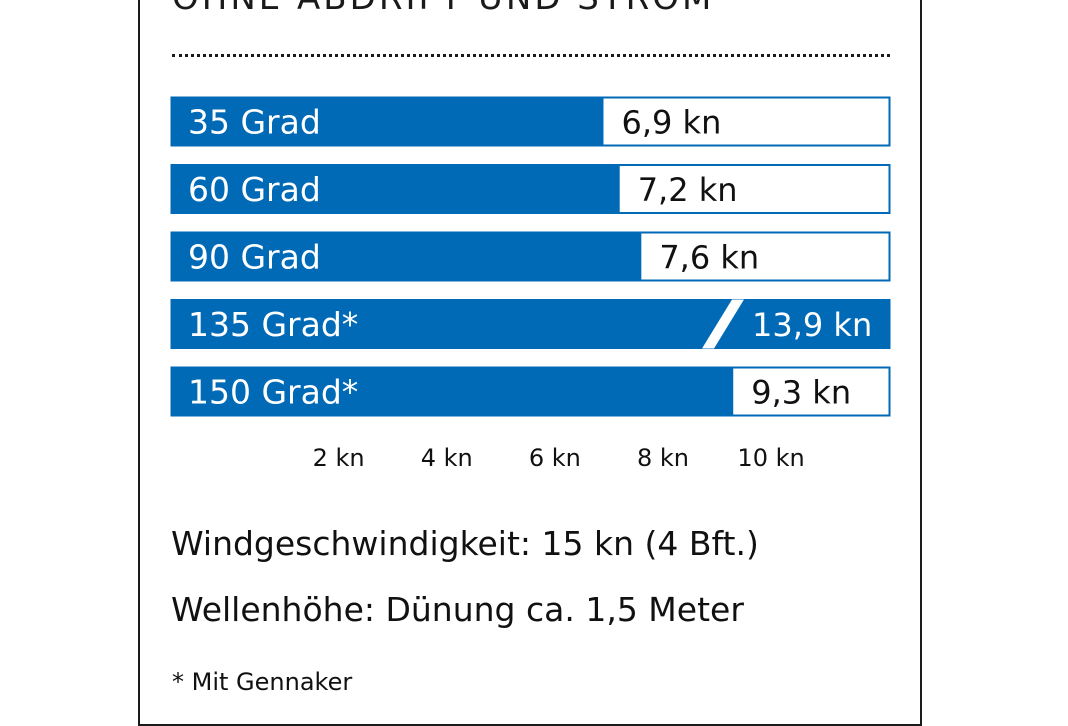  What do you see at coordinates (254, 189) in the screenshot?
I see `category-label: 60 Grad` at bounding box center [254, 189].